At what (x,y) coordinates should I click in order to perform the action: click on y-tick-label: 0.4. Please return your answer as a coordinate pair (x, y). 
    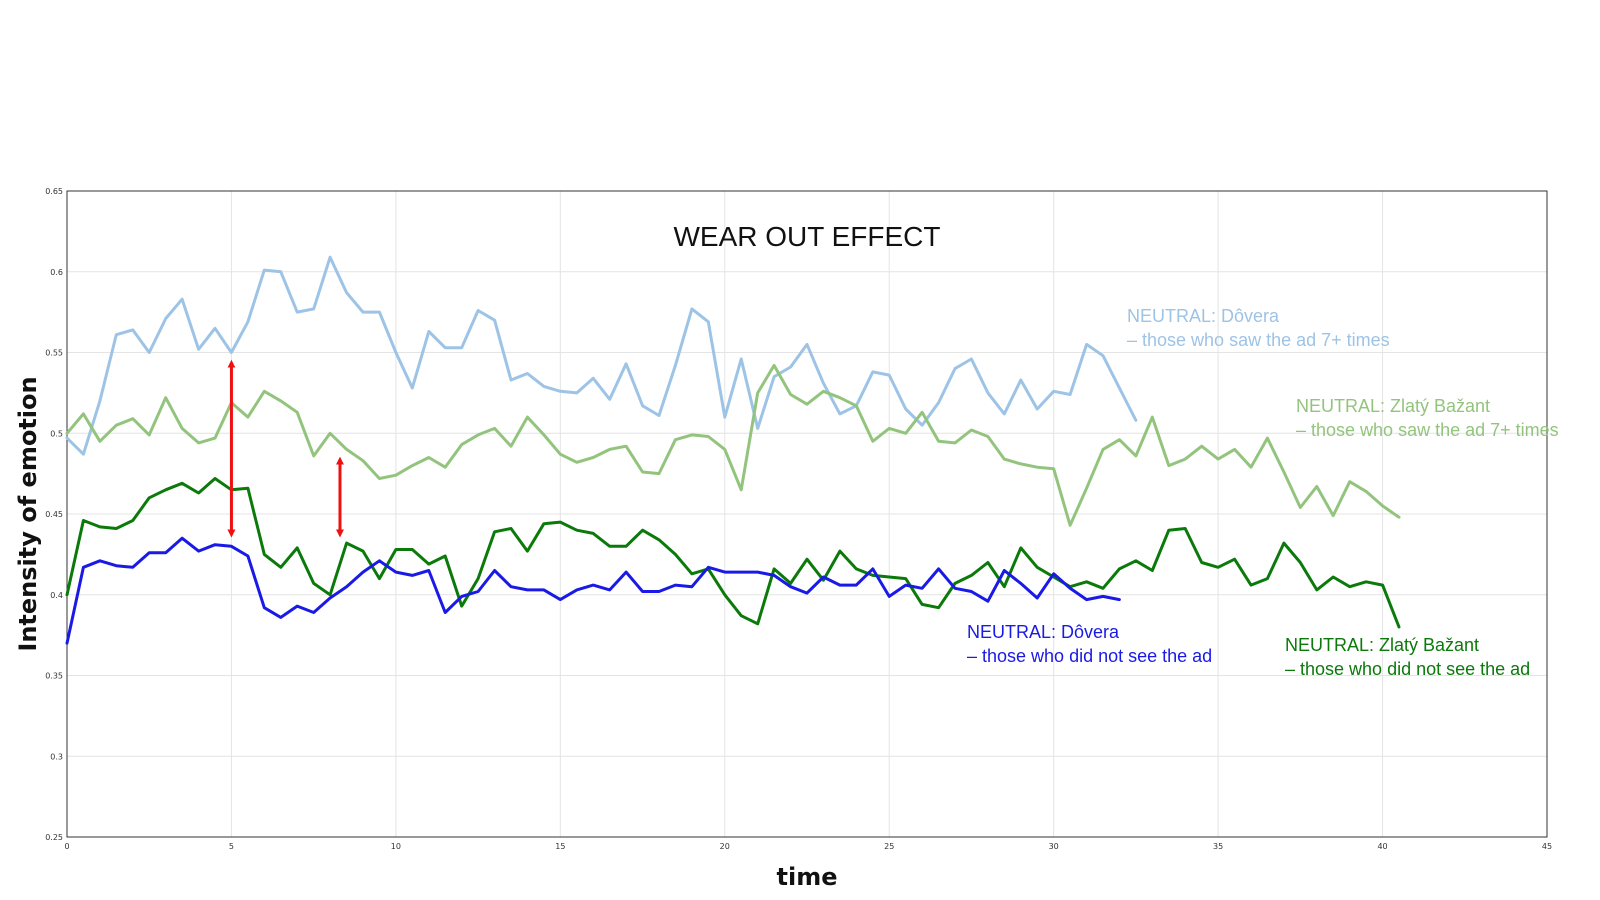
    Looking at the image, I should click on (56, 595).